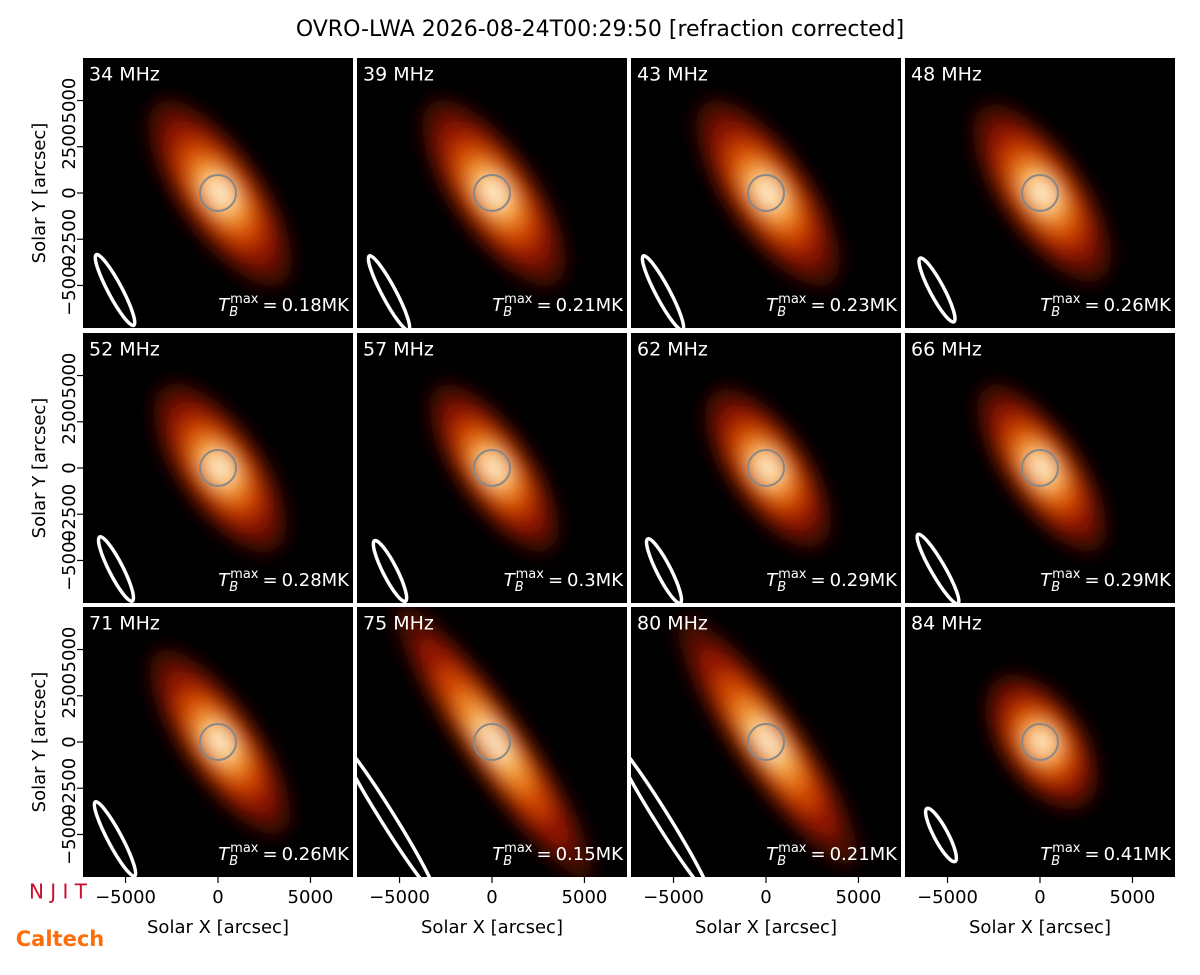  I want to click on tb-value: 0.23MK, so click(864, 305).